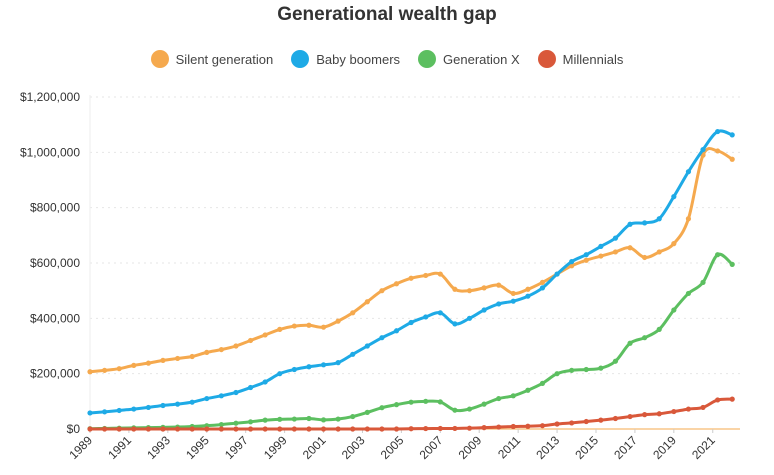  Describe the element at coordinates (55, 263) in the screenshot. I see `y-tick-label-3: $600,000` at that location.